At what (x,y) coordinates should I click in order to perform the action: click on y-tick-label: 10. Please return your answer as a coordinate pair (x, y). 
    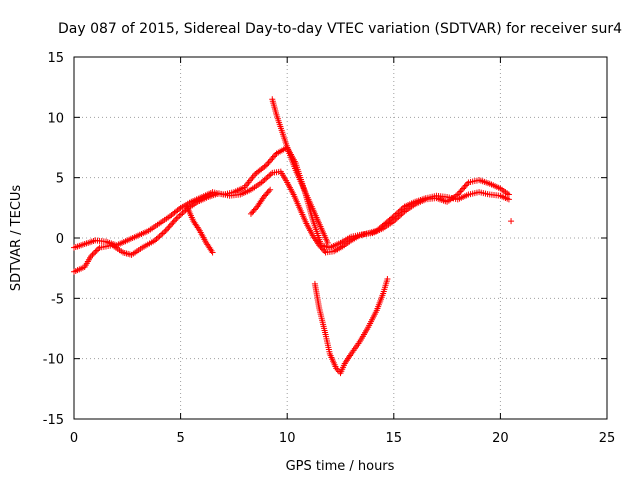
    Looking at the image, I should click on (55, 118).